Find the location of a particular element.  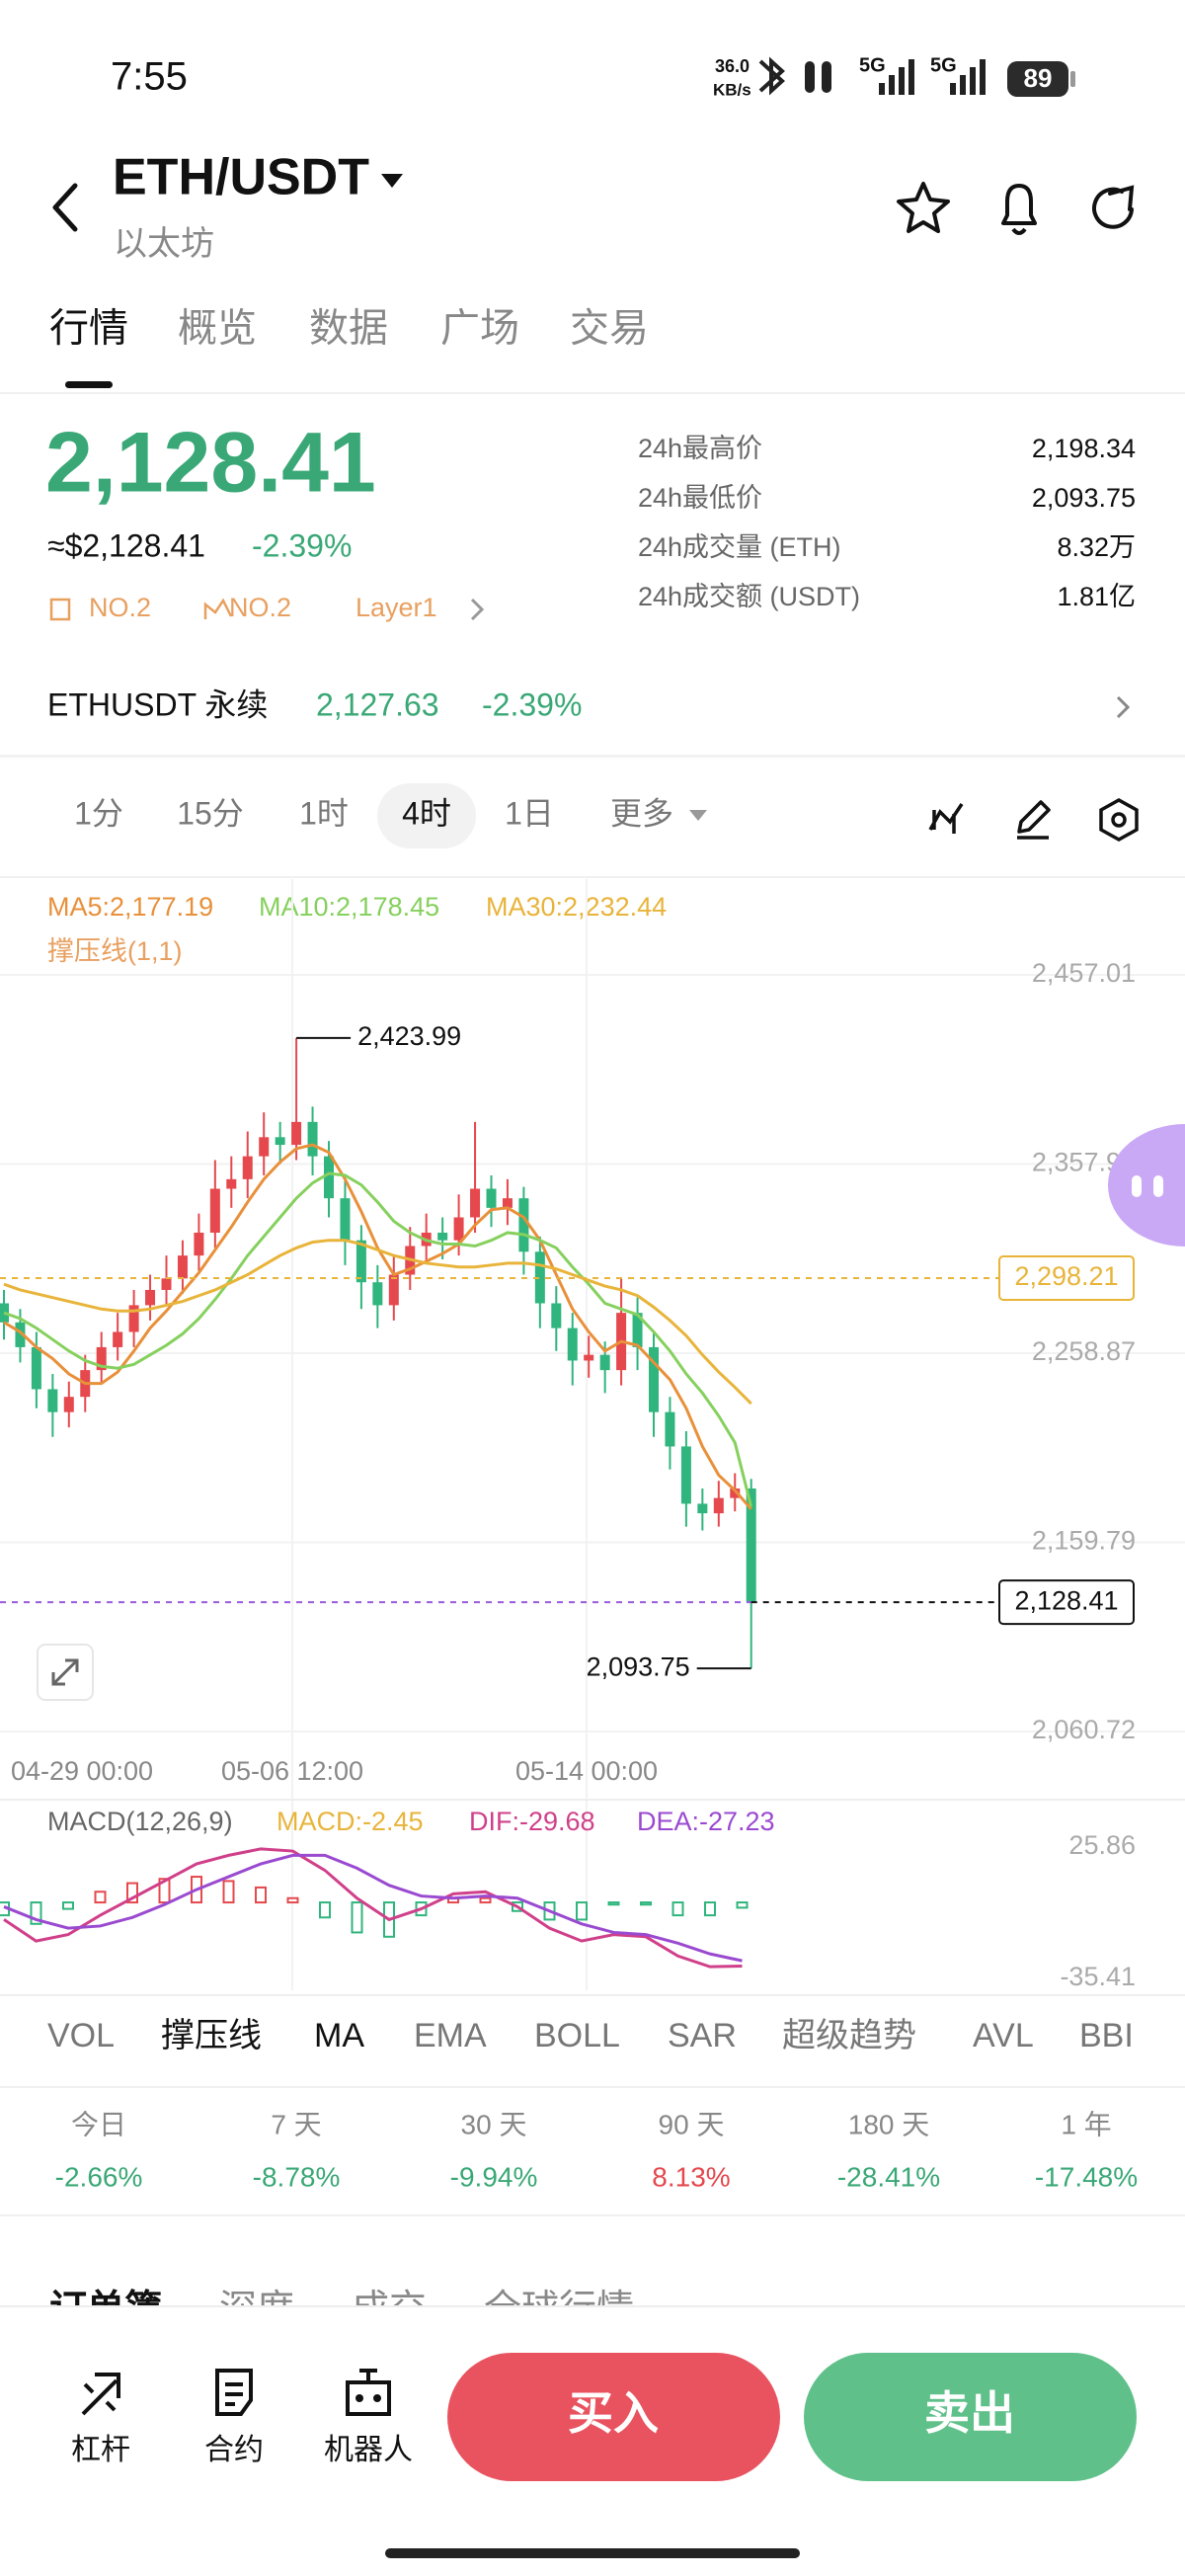

indicator-tab: BOLL is located at coordinates (577, 2035).